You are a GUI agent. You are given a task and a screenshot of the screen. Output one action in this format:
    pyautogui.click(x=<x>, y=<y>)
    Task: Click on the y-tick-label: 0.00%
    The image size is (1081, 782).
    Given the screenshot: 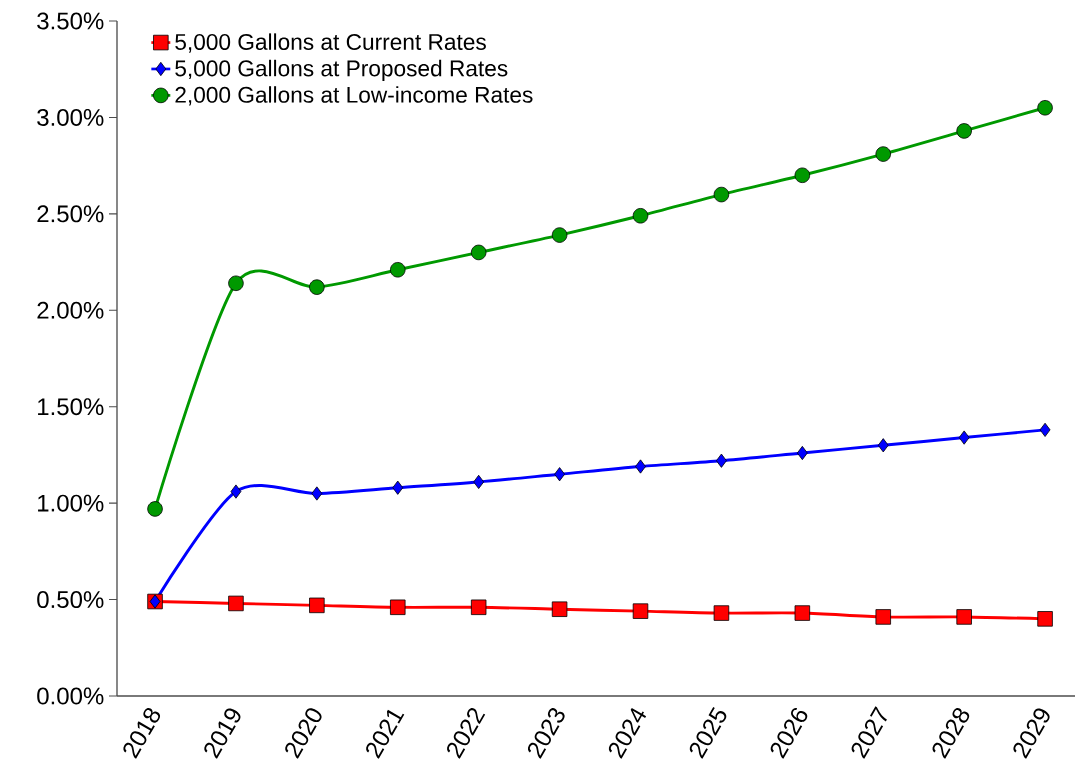 What is the action you would take?
    pyautogui.click(x=70, y=696)
    